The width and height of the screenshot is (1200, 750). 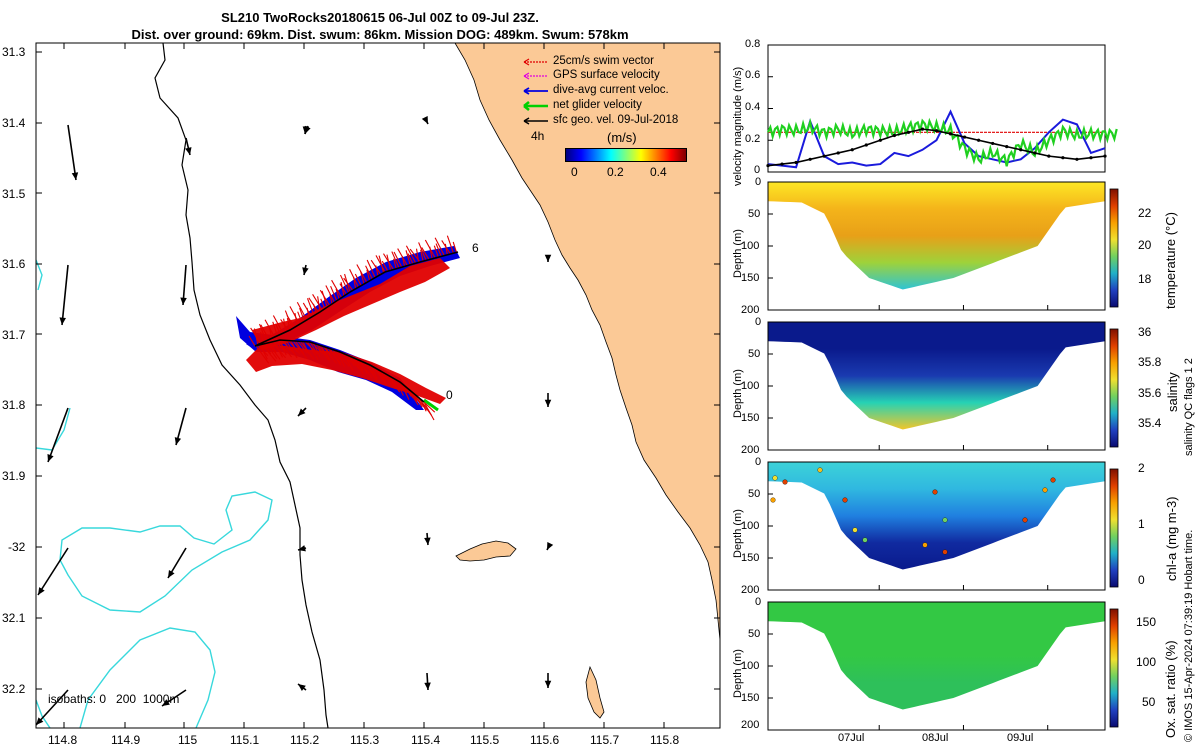 What do you see at coordinates (14, 194) in the screenshot?
I see `lat-tick-3: 31.5` at bounding box center [14, 194].